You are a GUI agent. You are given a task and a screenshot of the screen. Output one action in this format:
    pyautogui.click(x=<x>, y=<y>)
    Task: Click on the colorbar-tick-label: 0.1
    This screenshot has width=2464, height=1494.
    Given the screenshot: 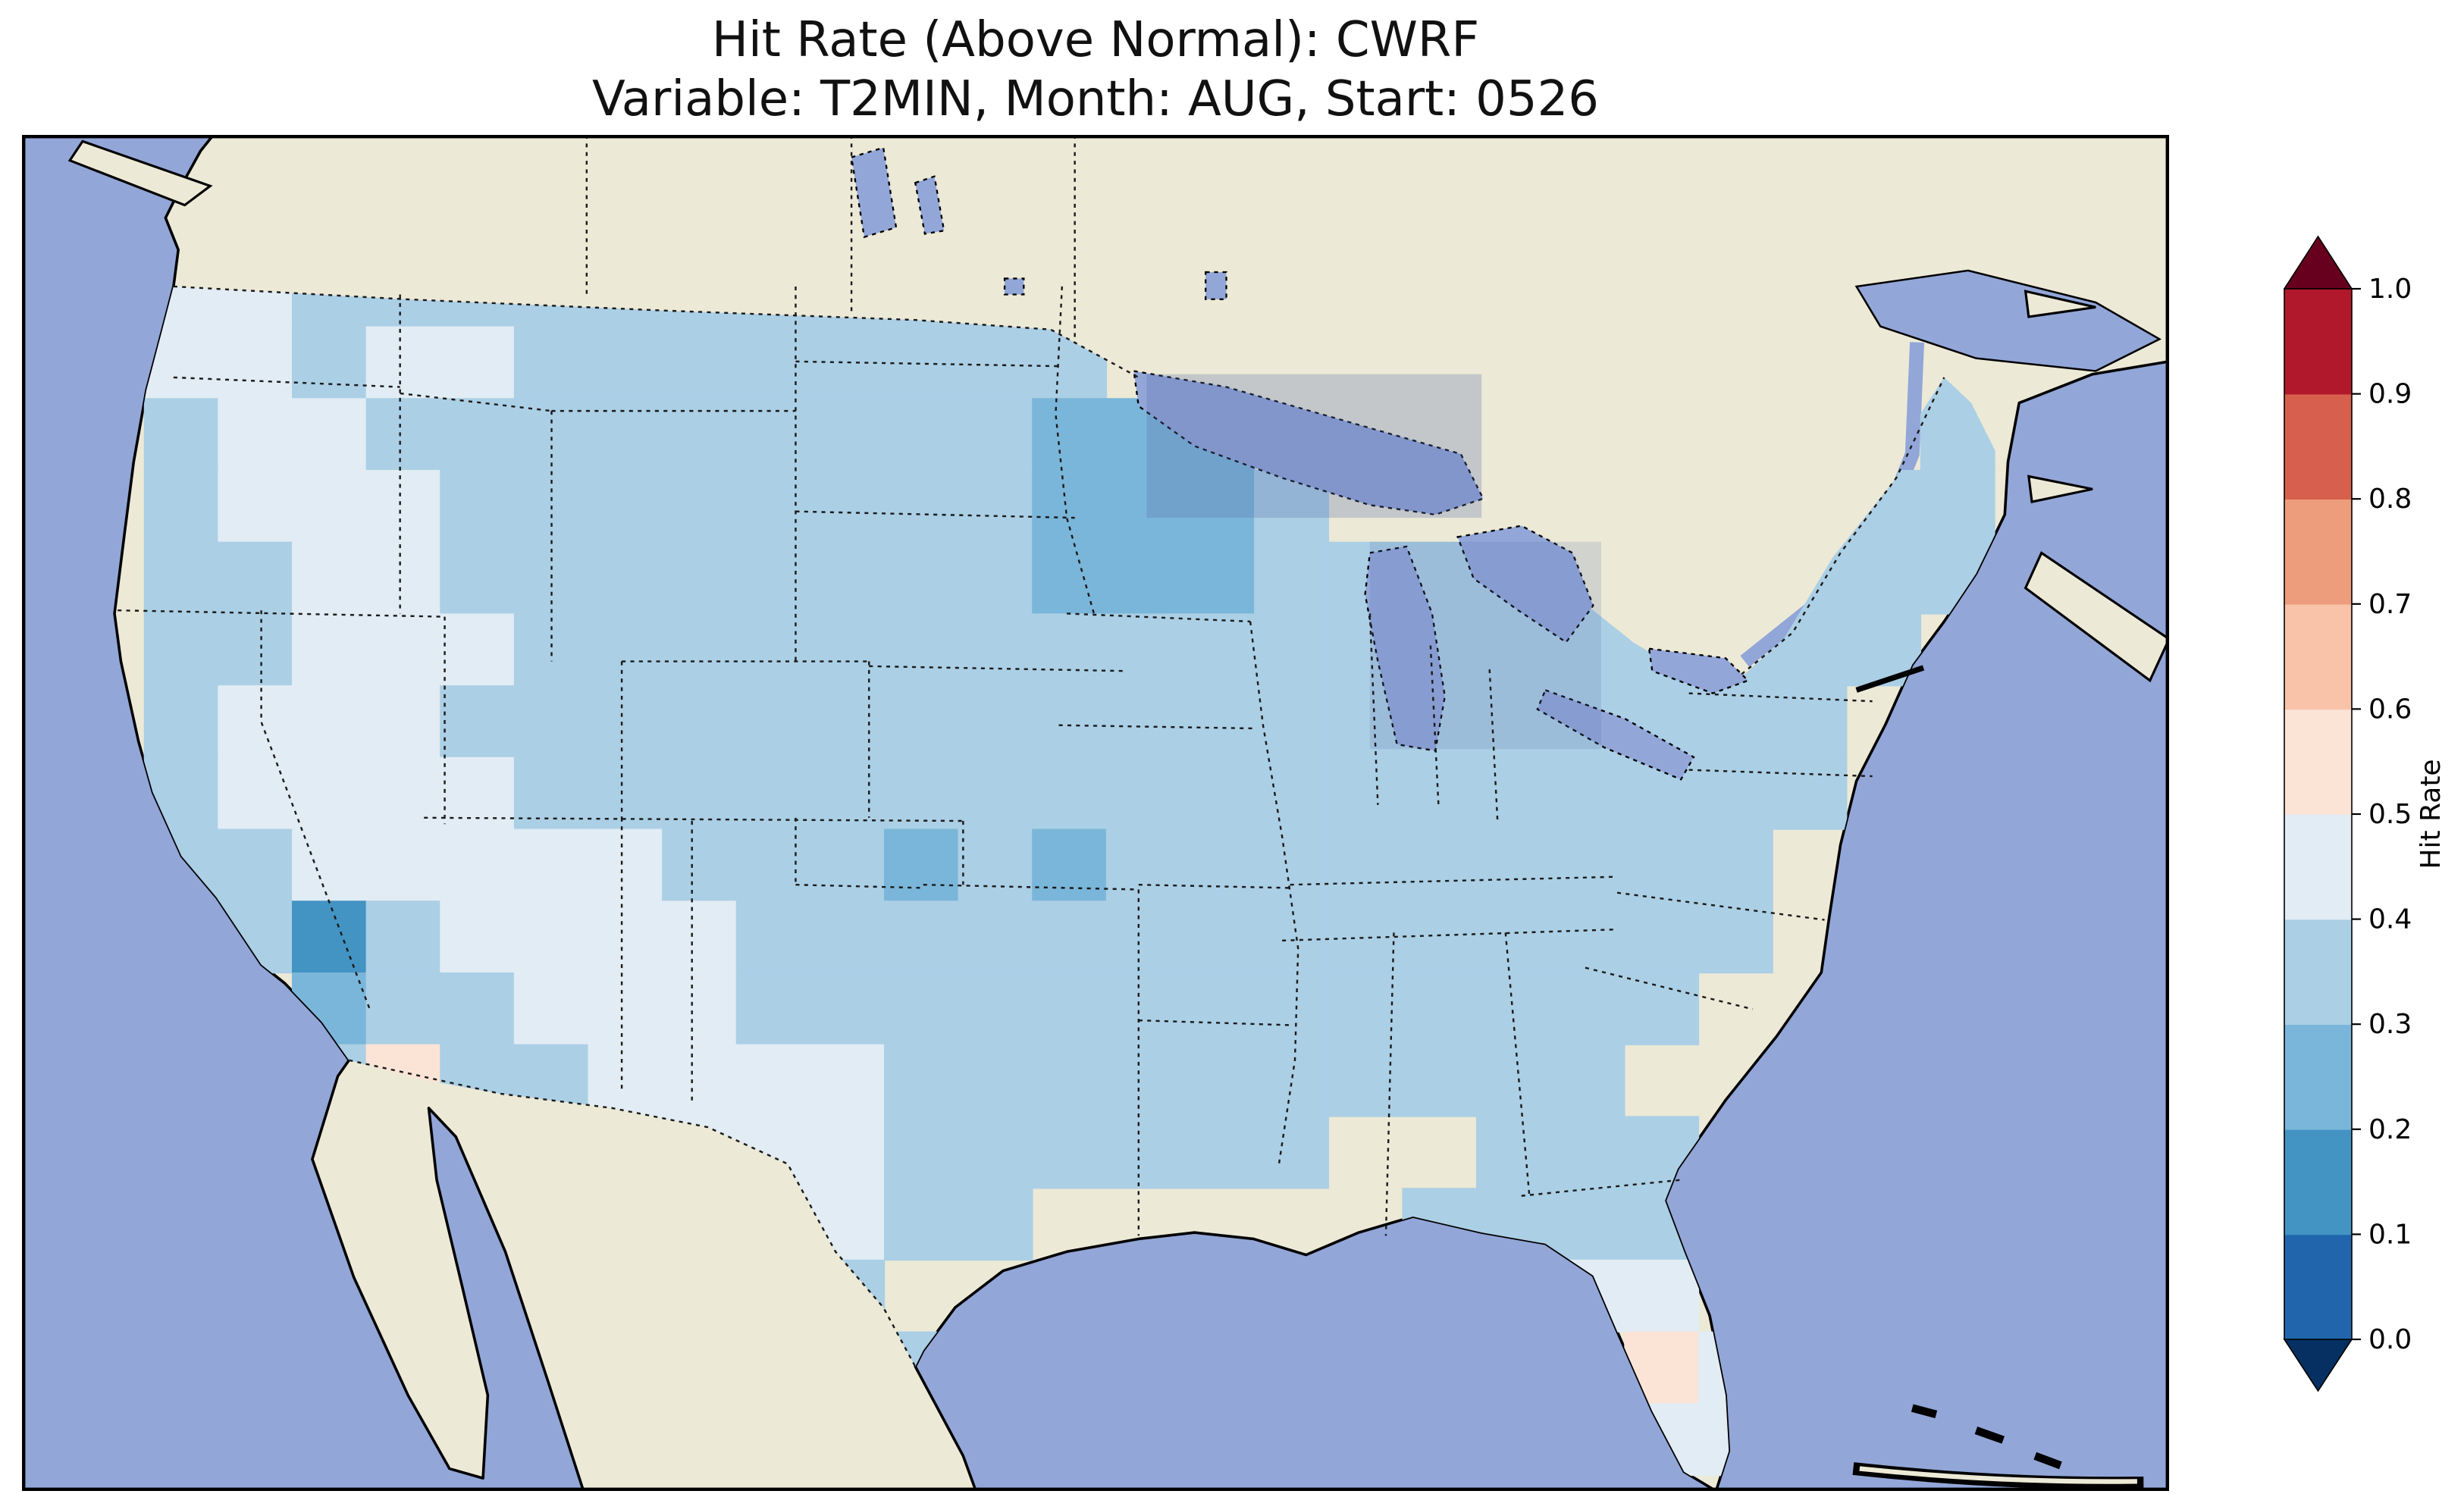 What is the action you would take?
    pyautogui.click(x=2390, y=1234)
    